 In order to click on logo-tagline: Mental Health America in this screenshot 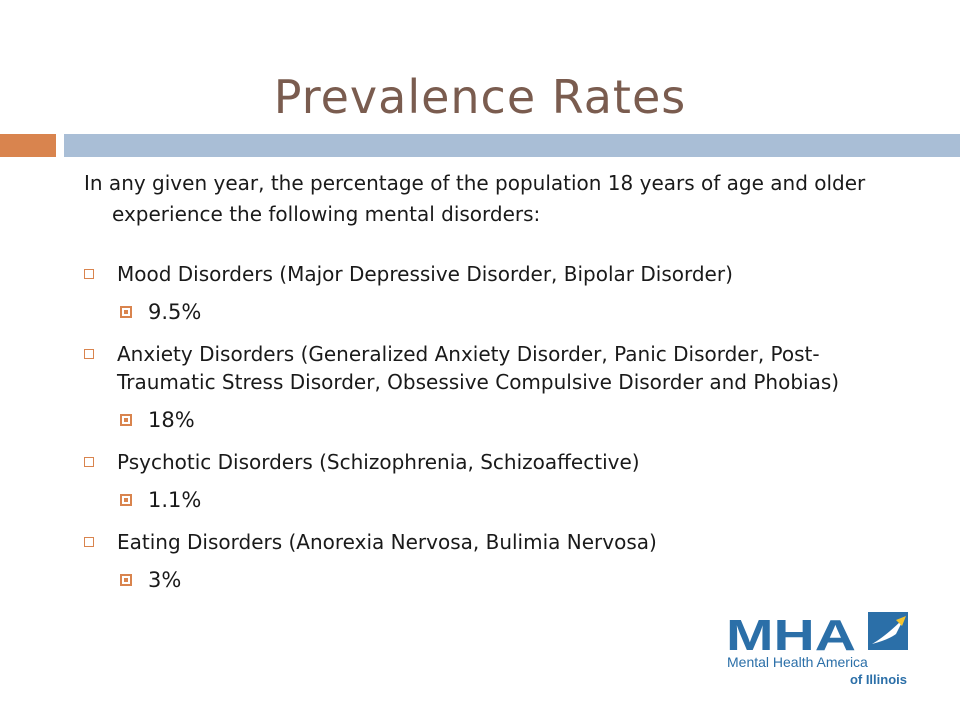, I will do `click(797, 662)`.